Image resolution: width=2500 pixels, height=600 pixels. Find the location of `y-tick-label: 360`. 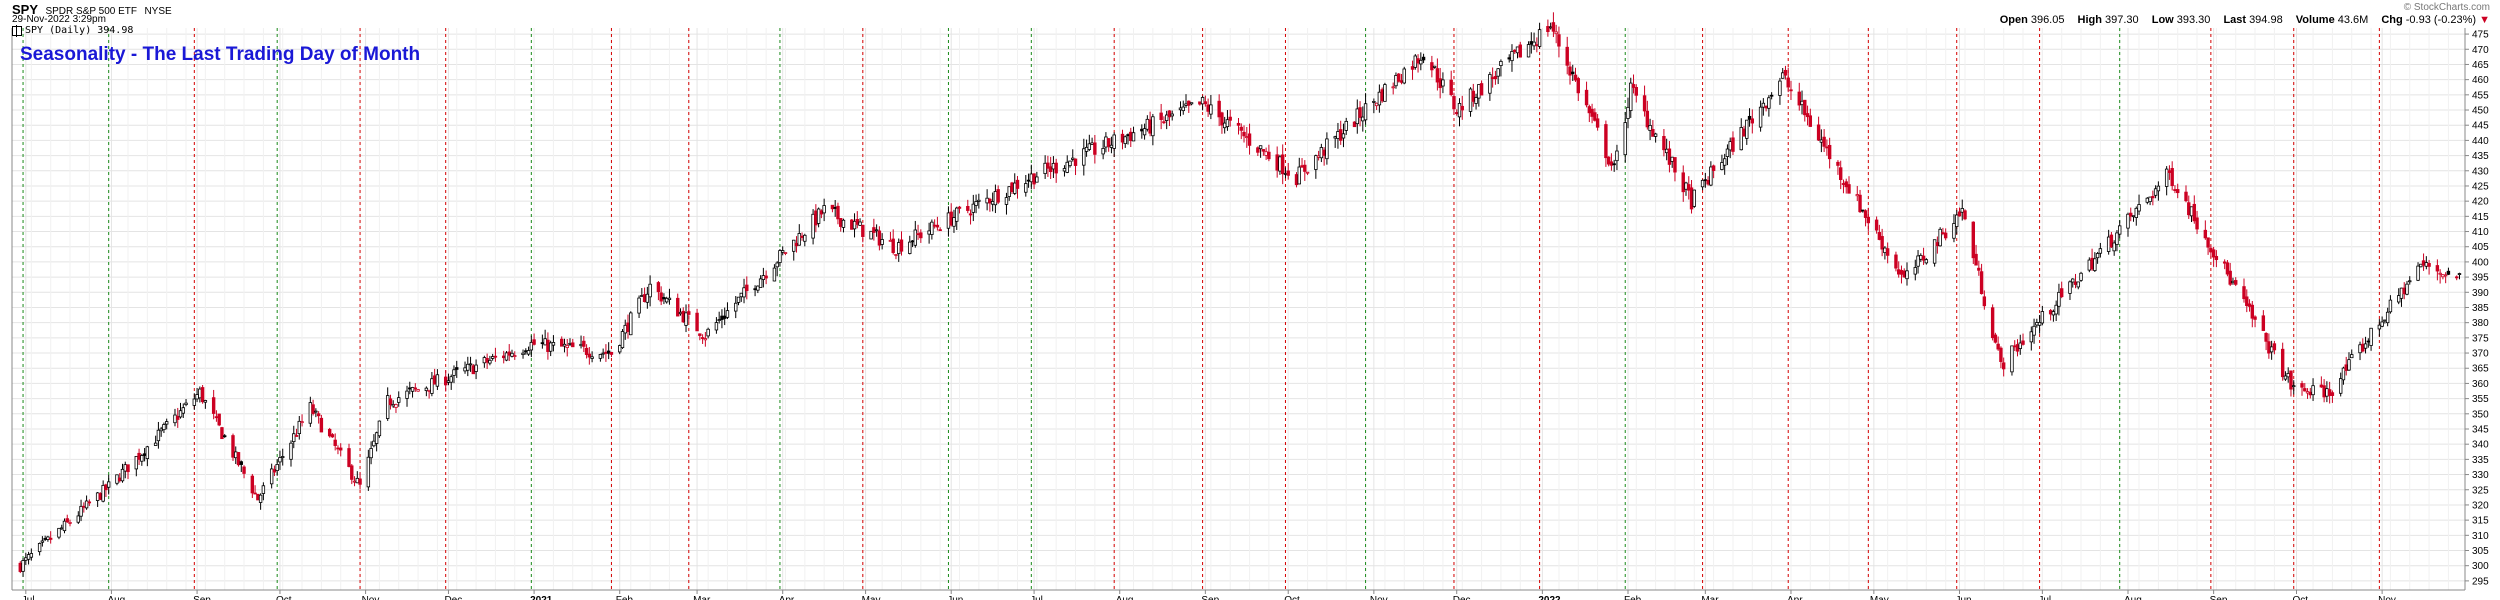

y-tick-label: 360 is located at coordinates (2480, 384).